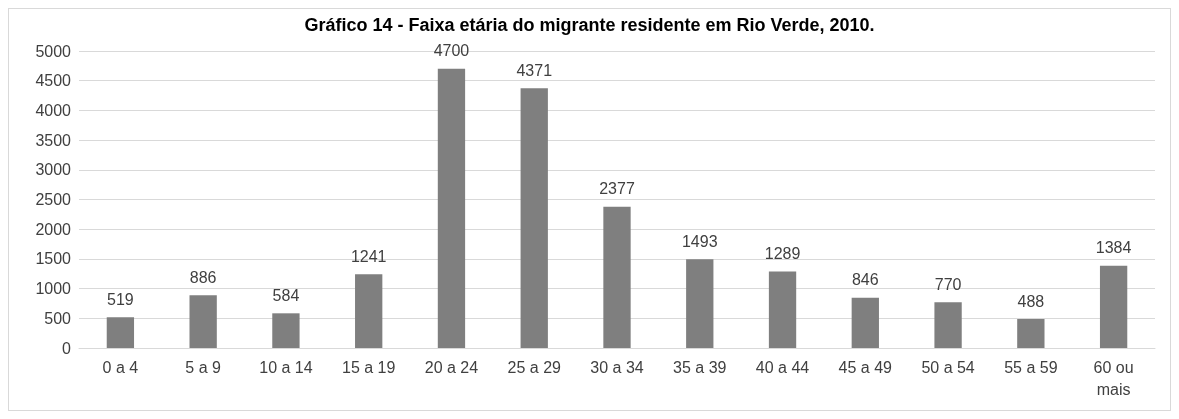 The height and width of the screenshot is (419, 1179). Describe the element at coordinates (617, 367) in the screenshot. I see `x-tick-label: 30 a 34` at that location.